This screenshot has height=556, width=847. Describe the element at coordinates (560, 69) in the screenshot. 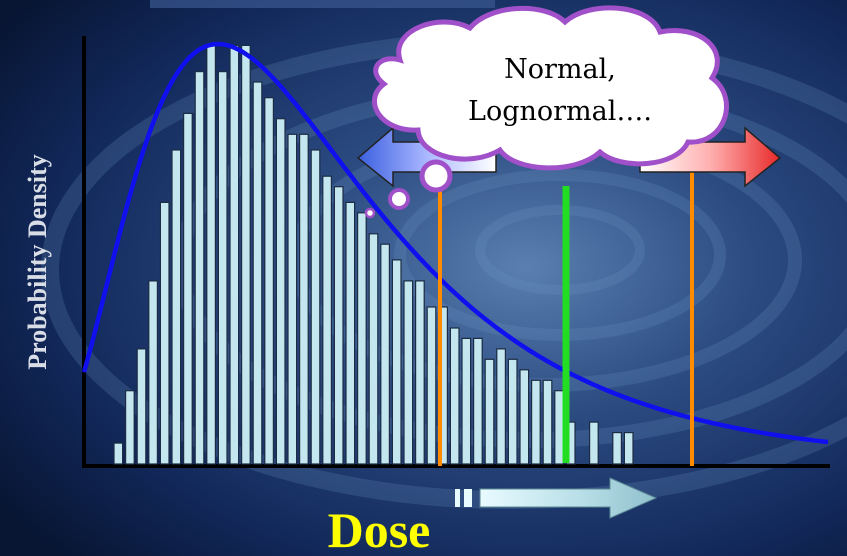

I see `cloud-text-line1: Normal,` at that location.